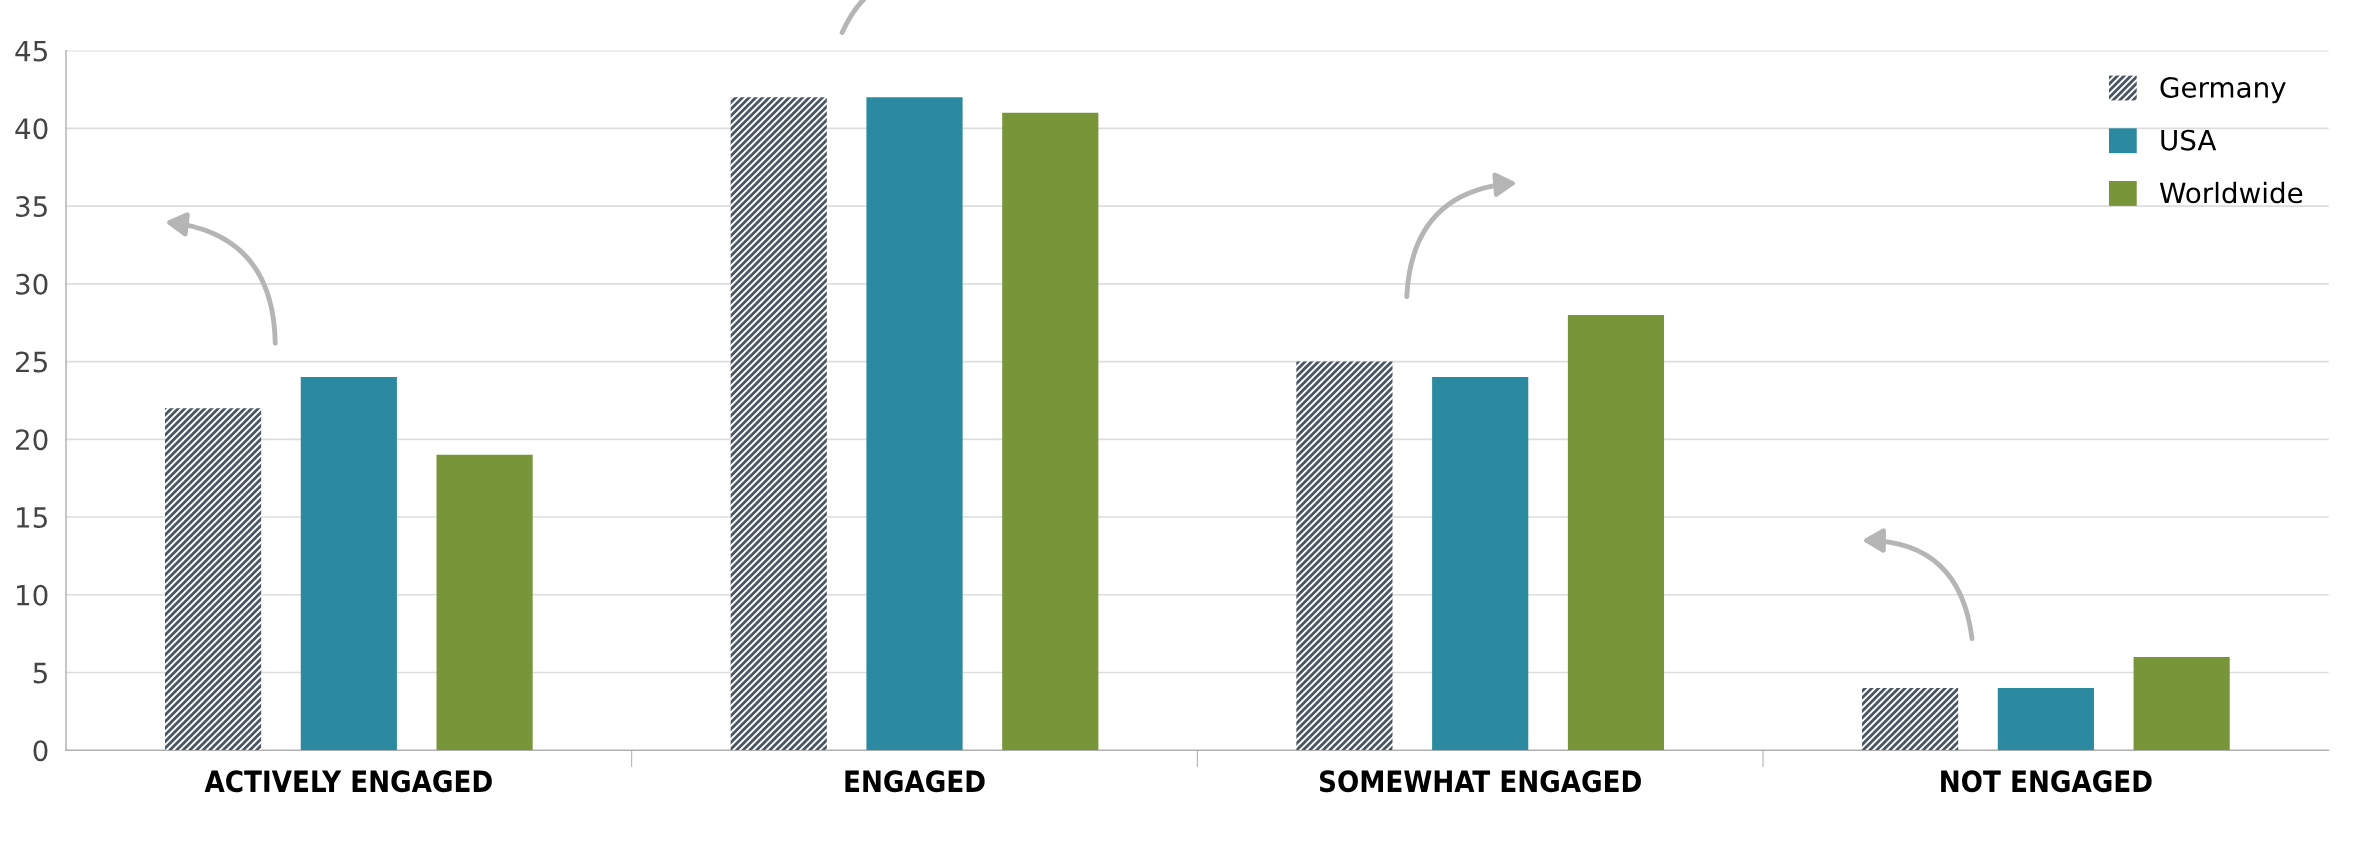  I want to click on x-tick-label: NOT ENGAGED, so click(2046, 781).